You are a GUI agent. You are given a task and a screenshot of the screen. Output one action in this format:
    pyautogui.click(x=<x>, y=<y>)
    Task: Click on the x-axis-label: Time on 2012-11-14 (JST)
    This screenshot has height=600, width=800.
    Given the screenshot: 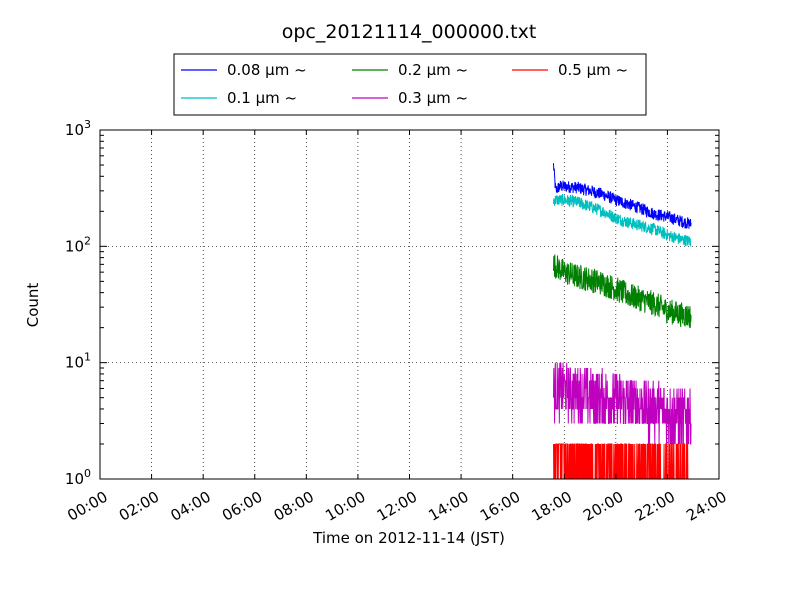 What is the action you would take?
    pyautogui.click(x=408, y=538)
    